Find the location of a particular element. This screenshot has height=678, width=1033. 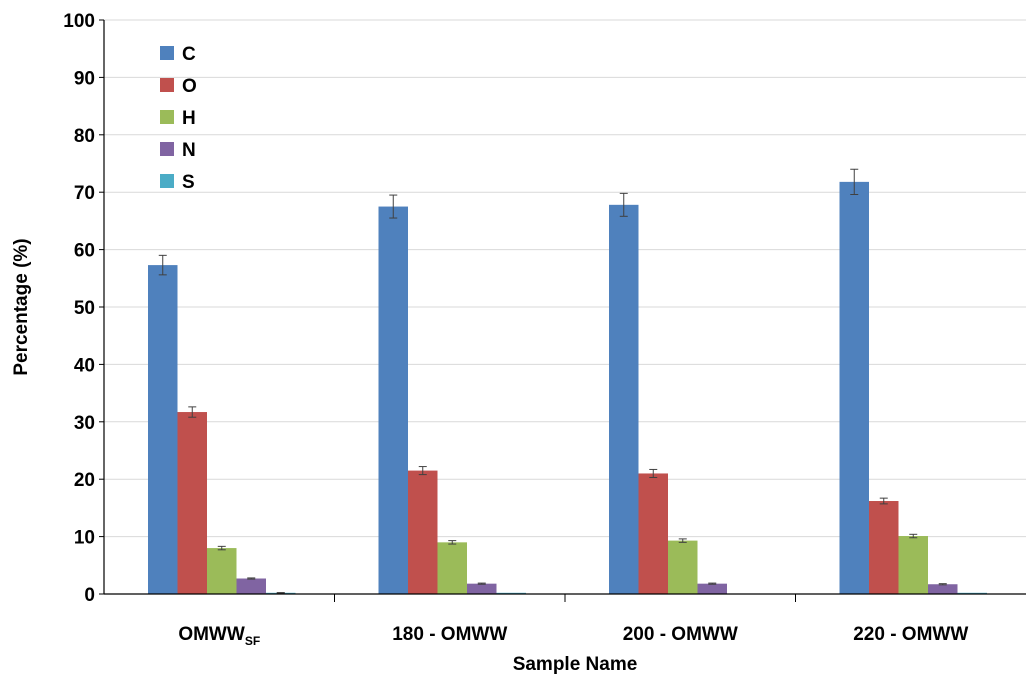

y-tick-label: 0 is located at coordinates (89, 595).